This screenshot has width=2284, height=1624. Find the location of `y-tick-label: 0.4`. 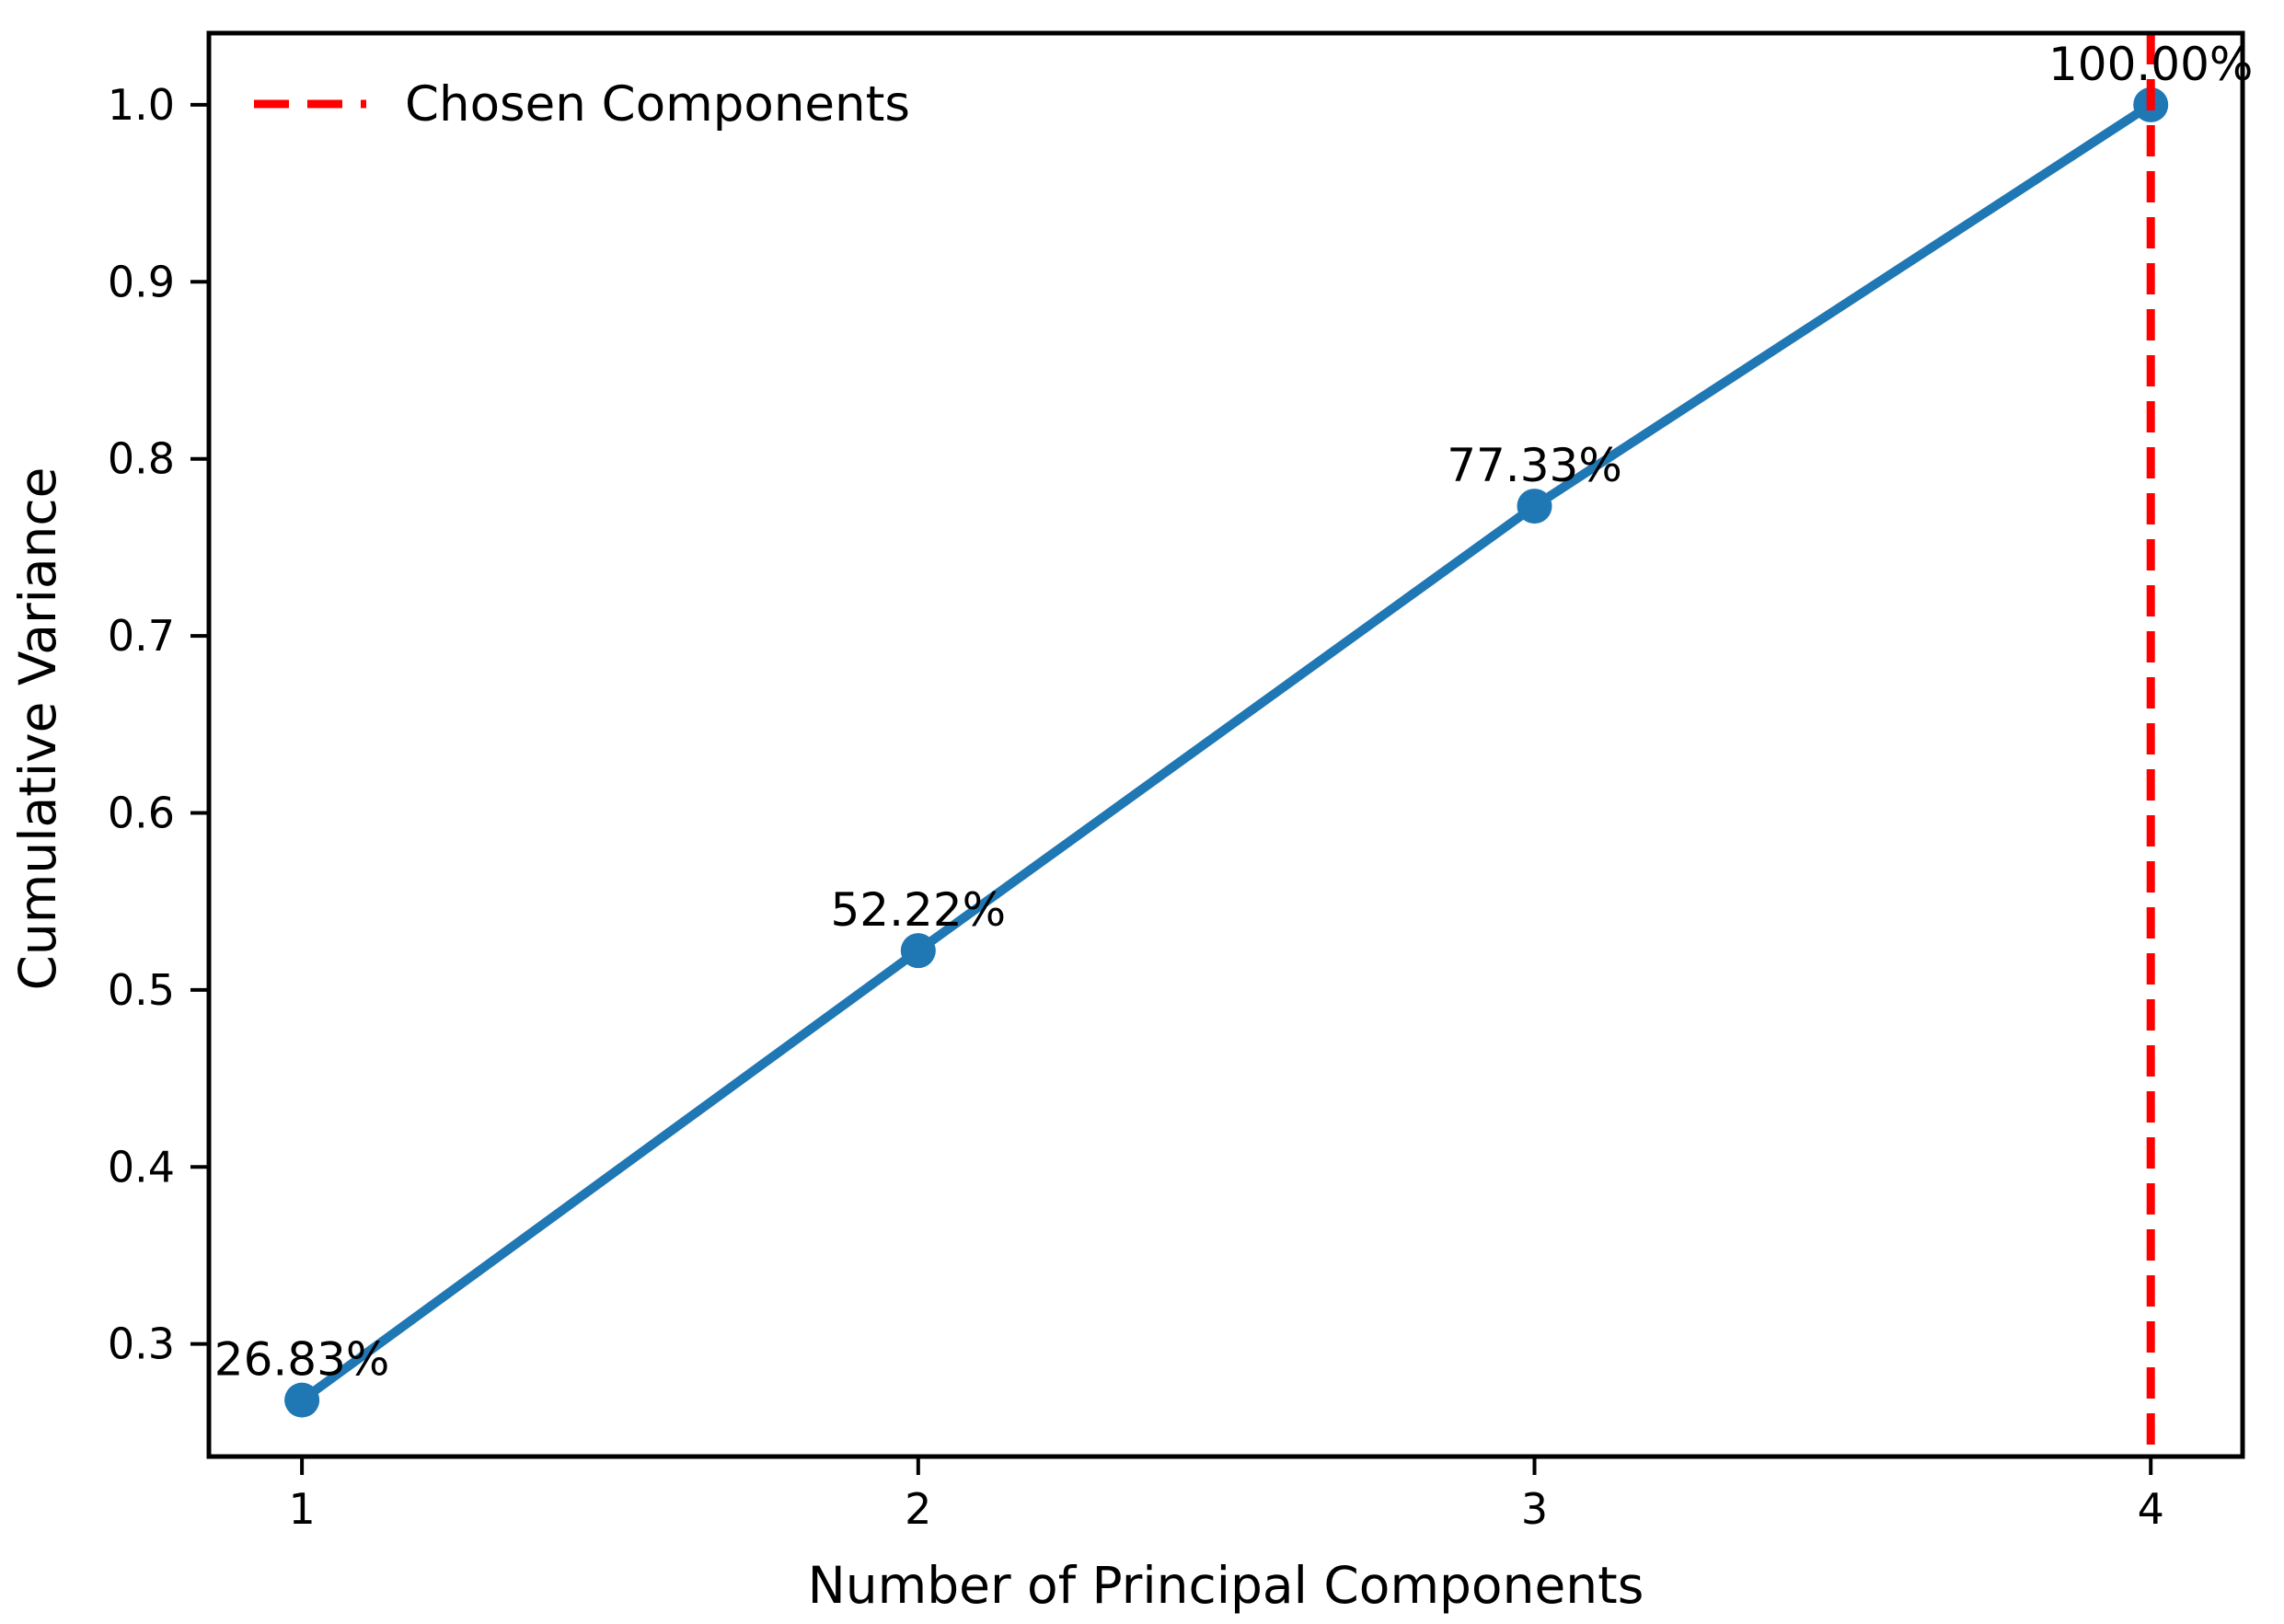

y-tick-label: 0.4 is located at coordinates (141, 1167).